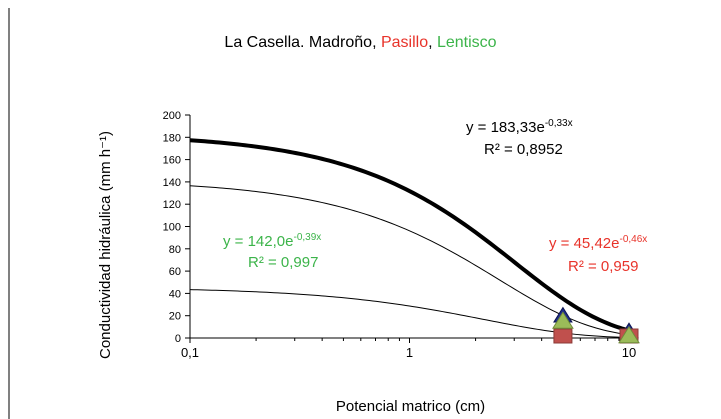  I want to click on title-part-3: ,, so click(432, 42).